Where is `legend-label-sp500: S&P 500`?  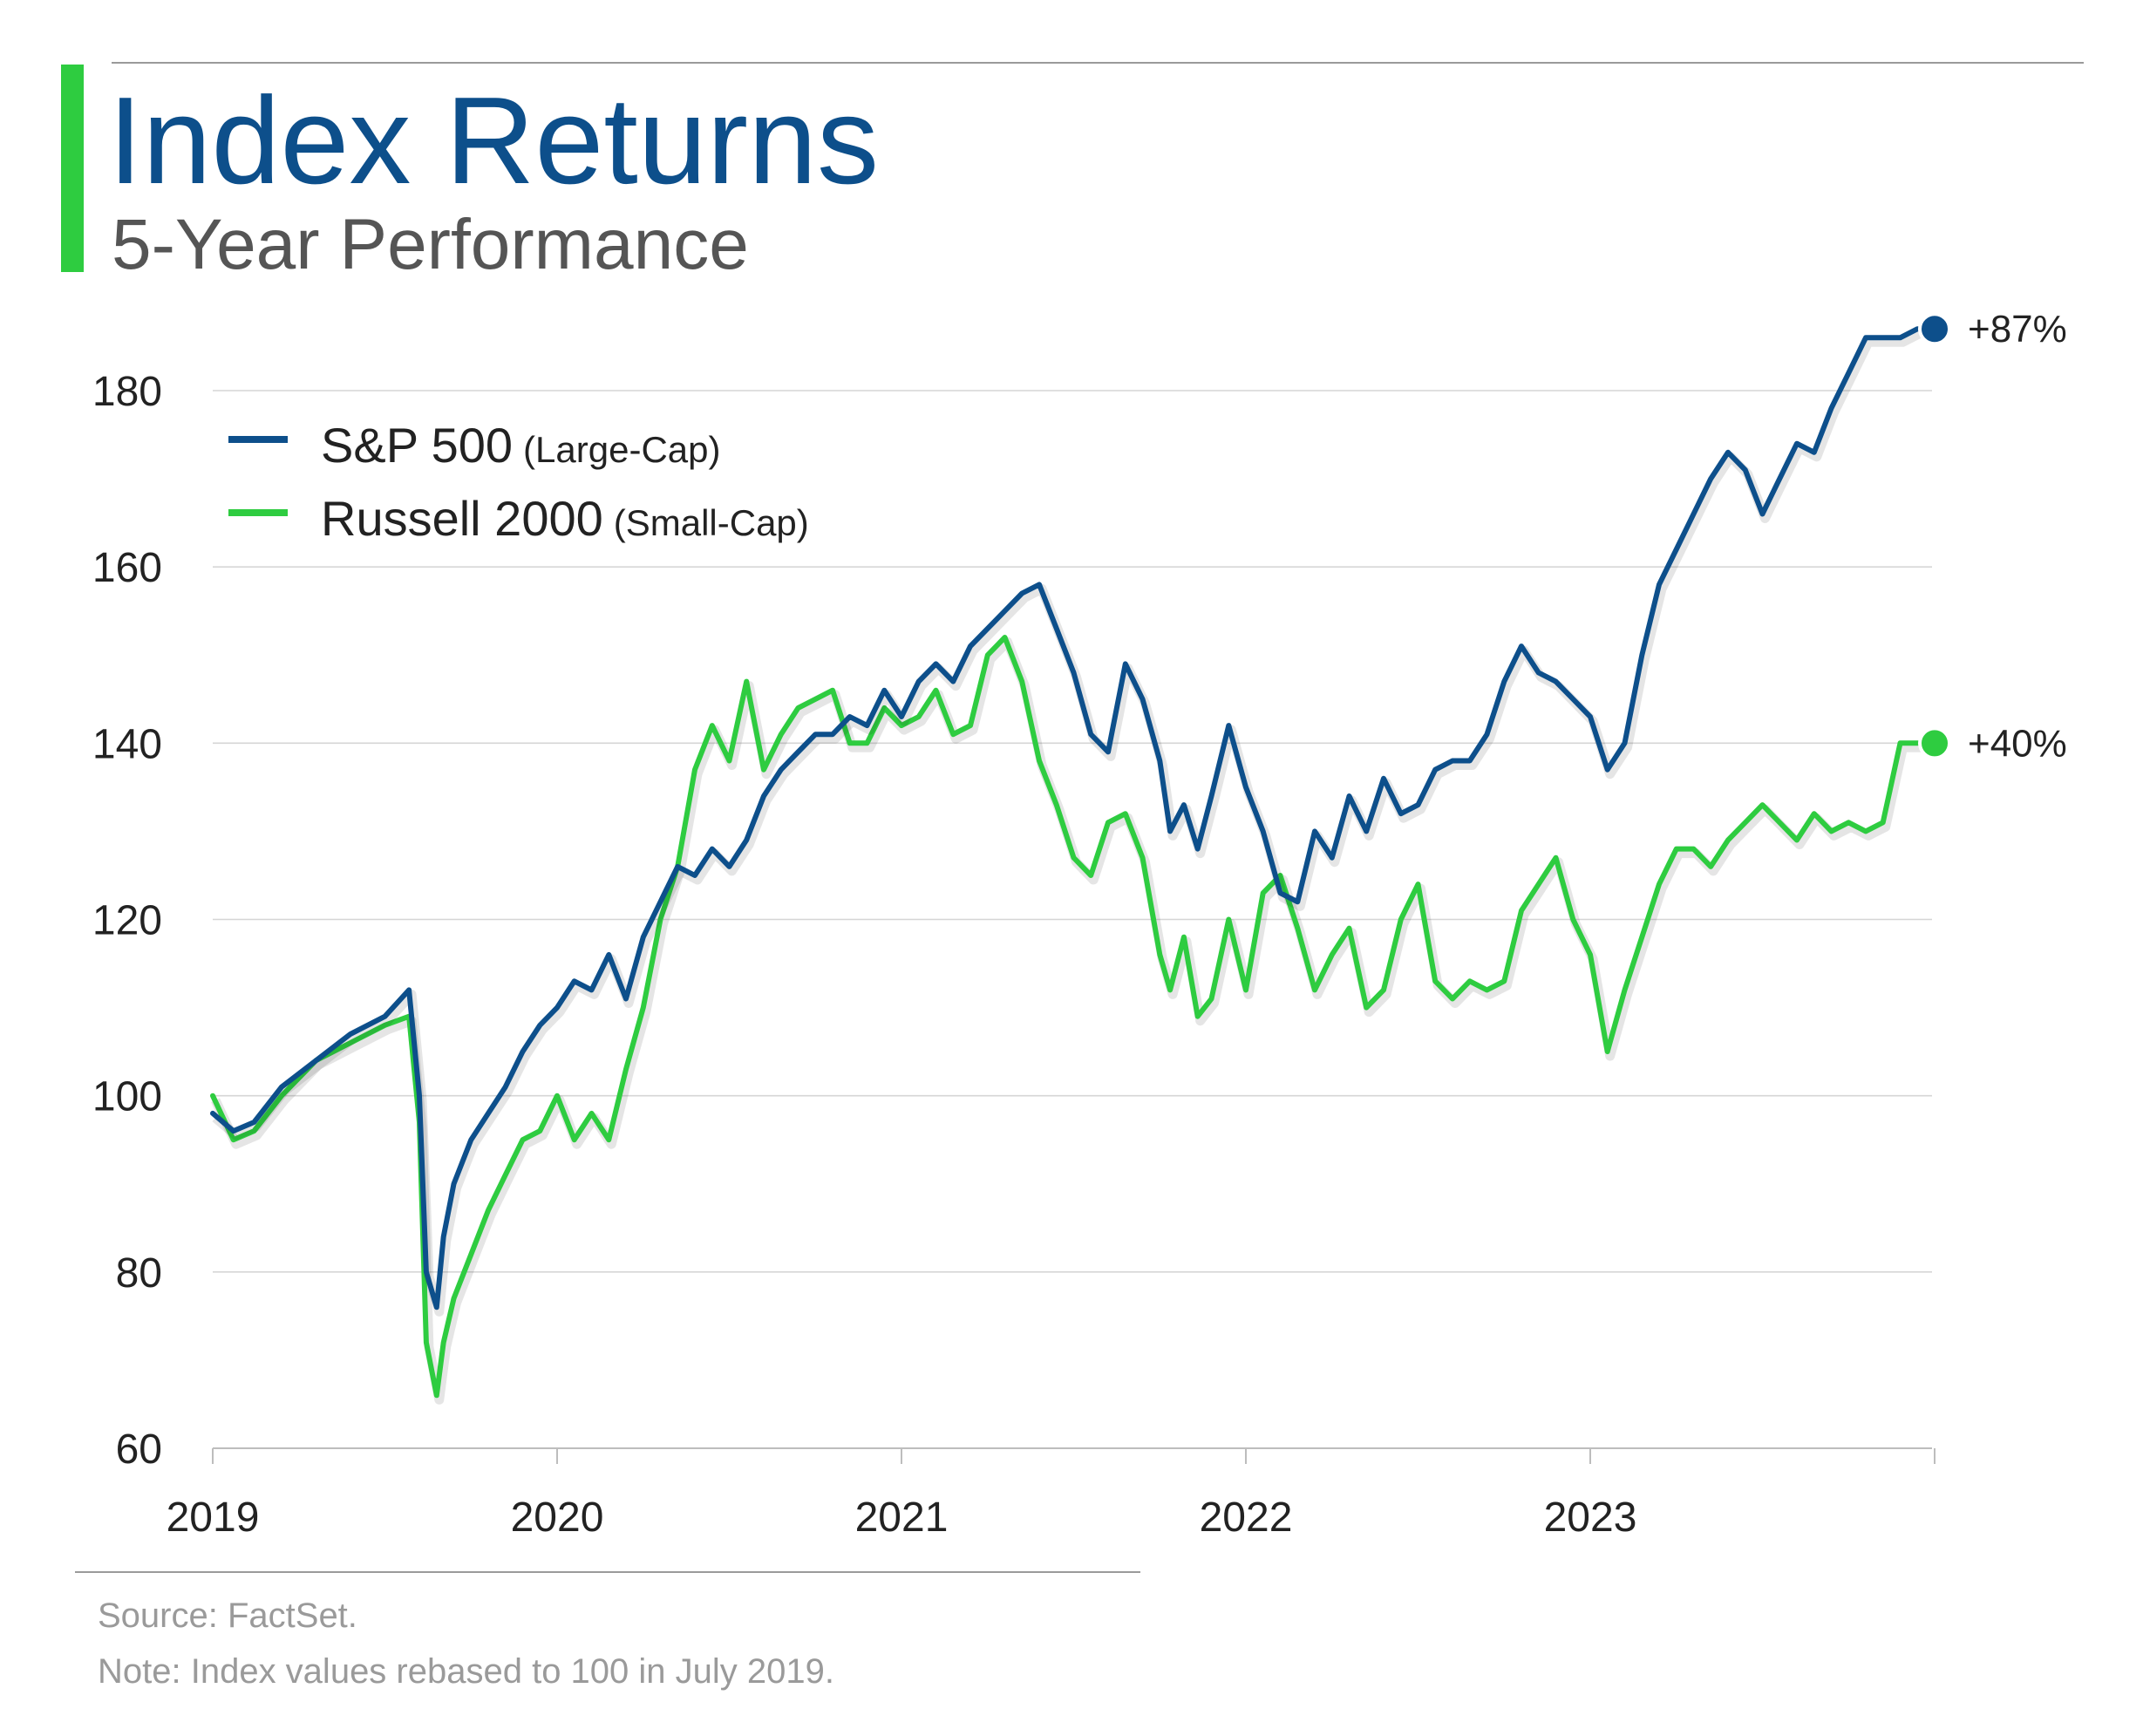 legend-label-sp500: S&P 500 is located at coordinates (417, 446).